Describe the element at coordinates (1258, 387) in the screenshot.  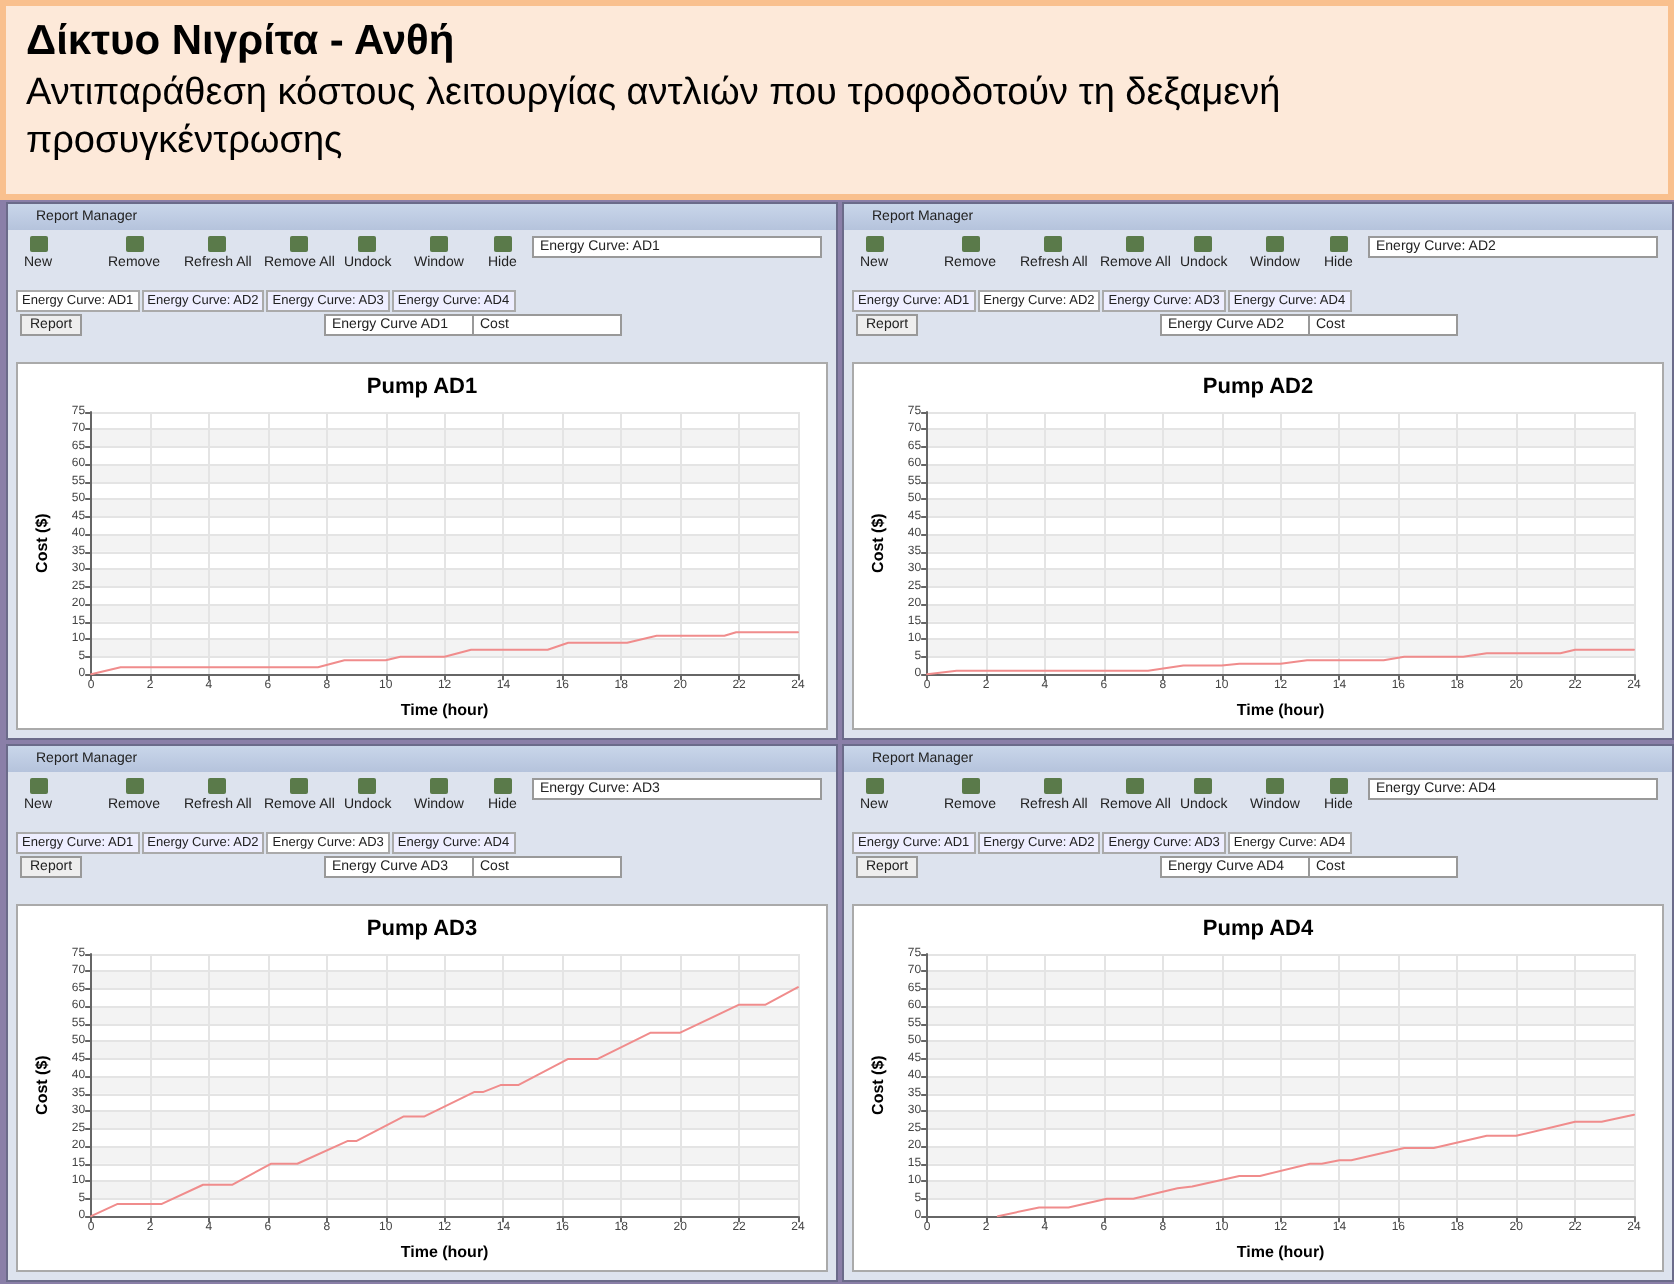
I see `chart-title: Pump AD2` at that location.